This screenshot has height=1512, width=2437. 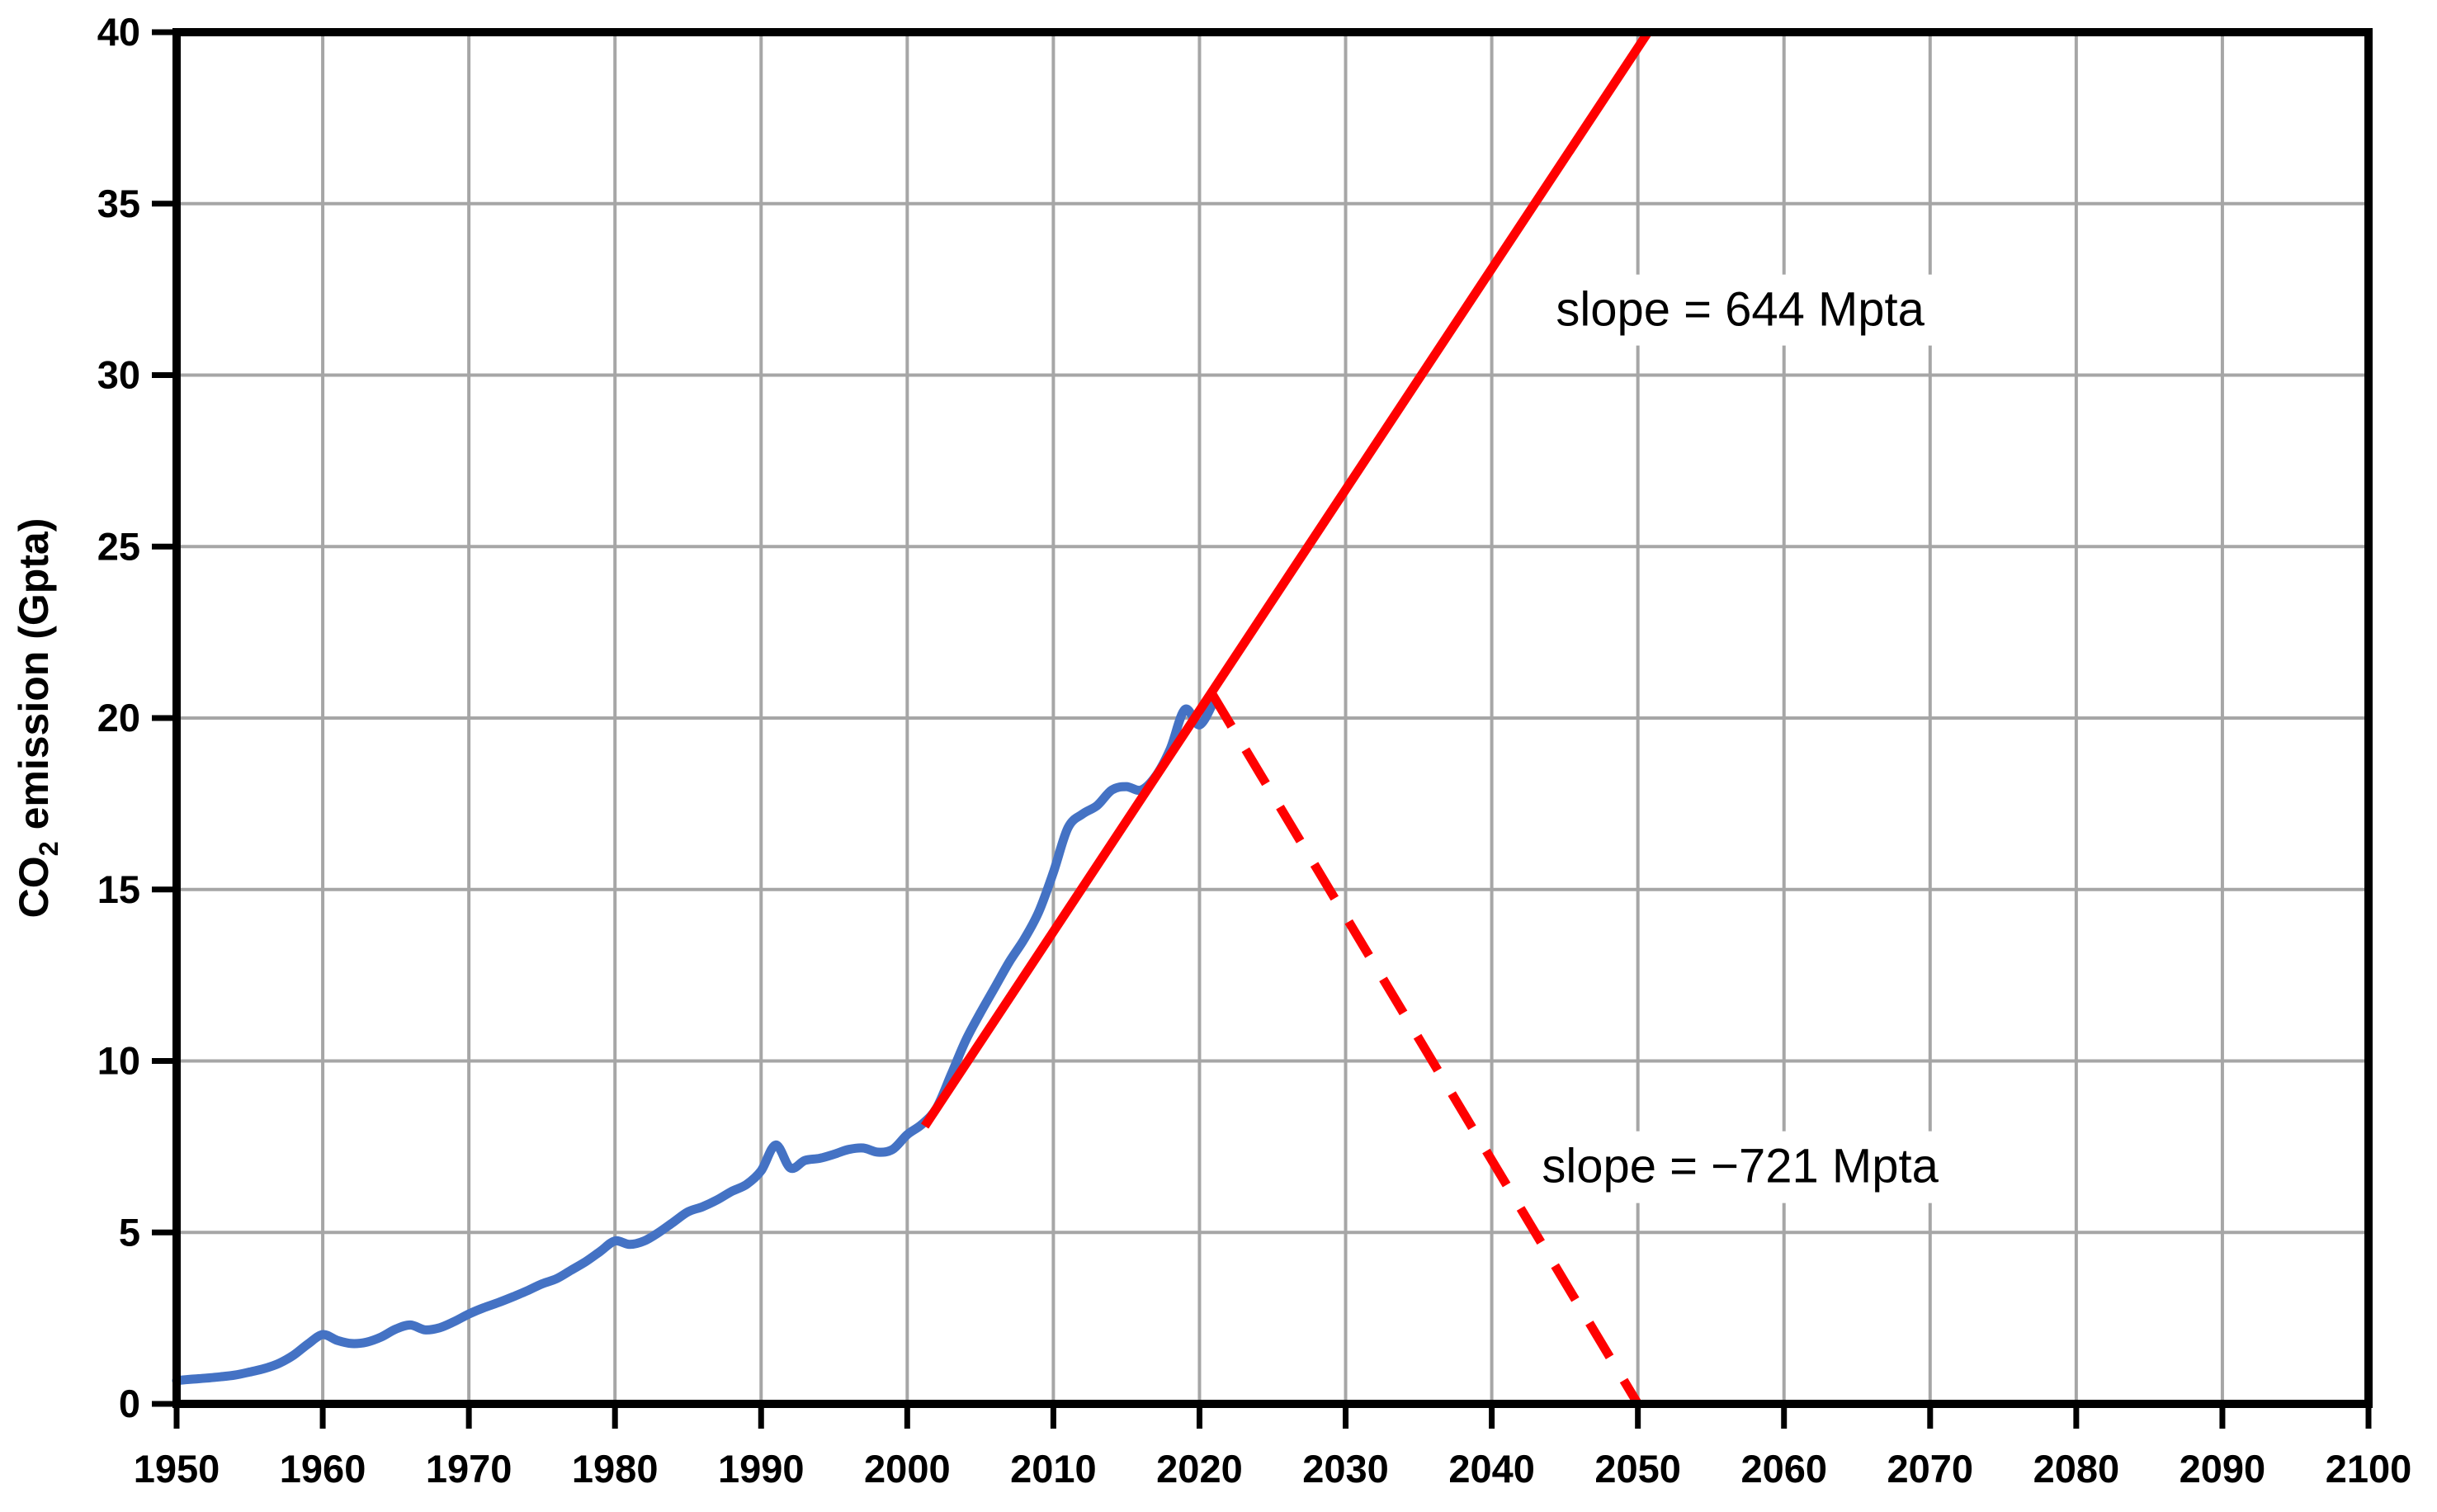 I want to click on y-tick-label: 10, so click(x=118, y=1061).